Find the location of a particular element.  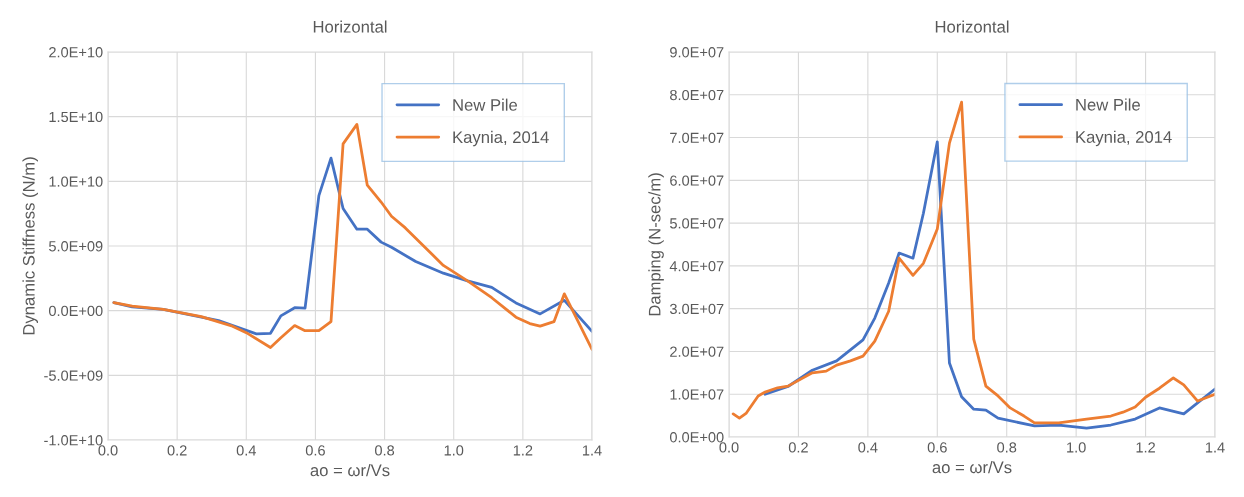

y-tick-label: 2.0E+10 is located at coordinates (76, 52).